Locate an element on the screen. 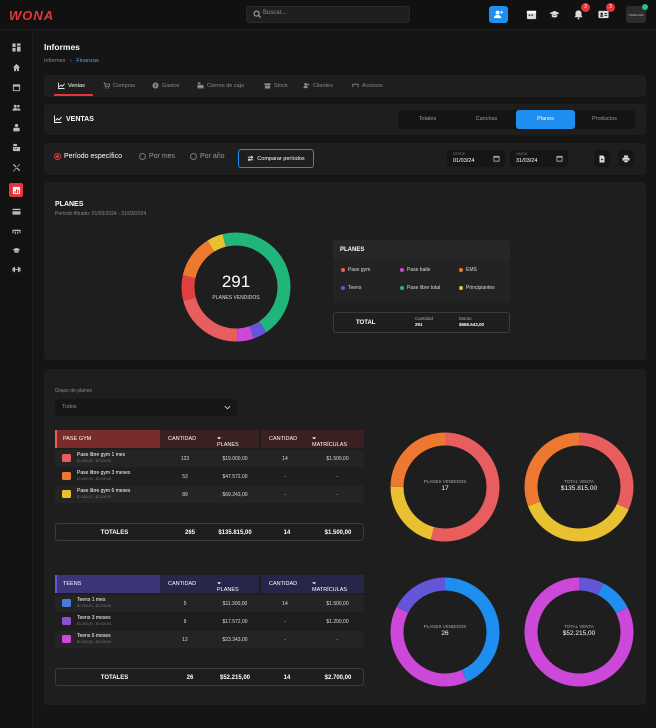 Image resolution: width=656 pixels, height=728 pixels. teens-venta-donut is located at coordinates (579, 632).